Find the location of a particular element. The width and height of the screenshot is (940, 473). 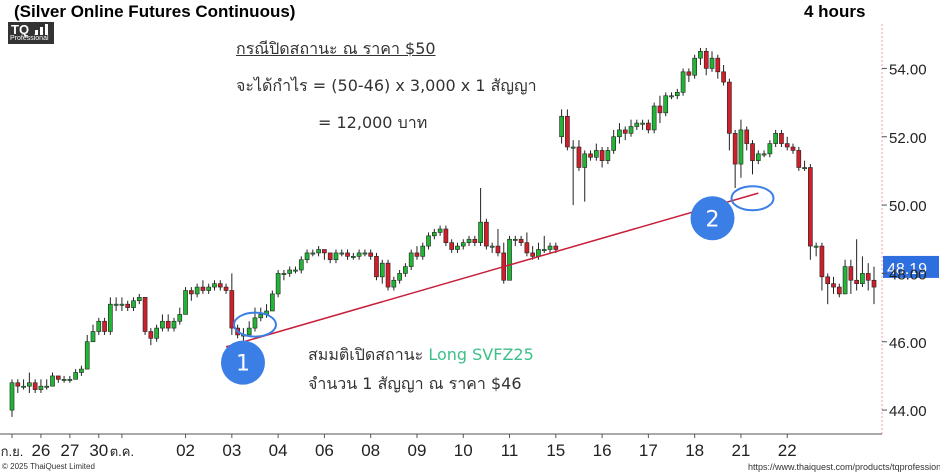

y-tick-label: 54.00 is located at coordinates (908, 69).